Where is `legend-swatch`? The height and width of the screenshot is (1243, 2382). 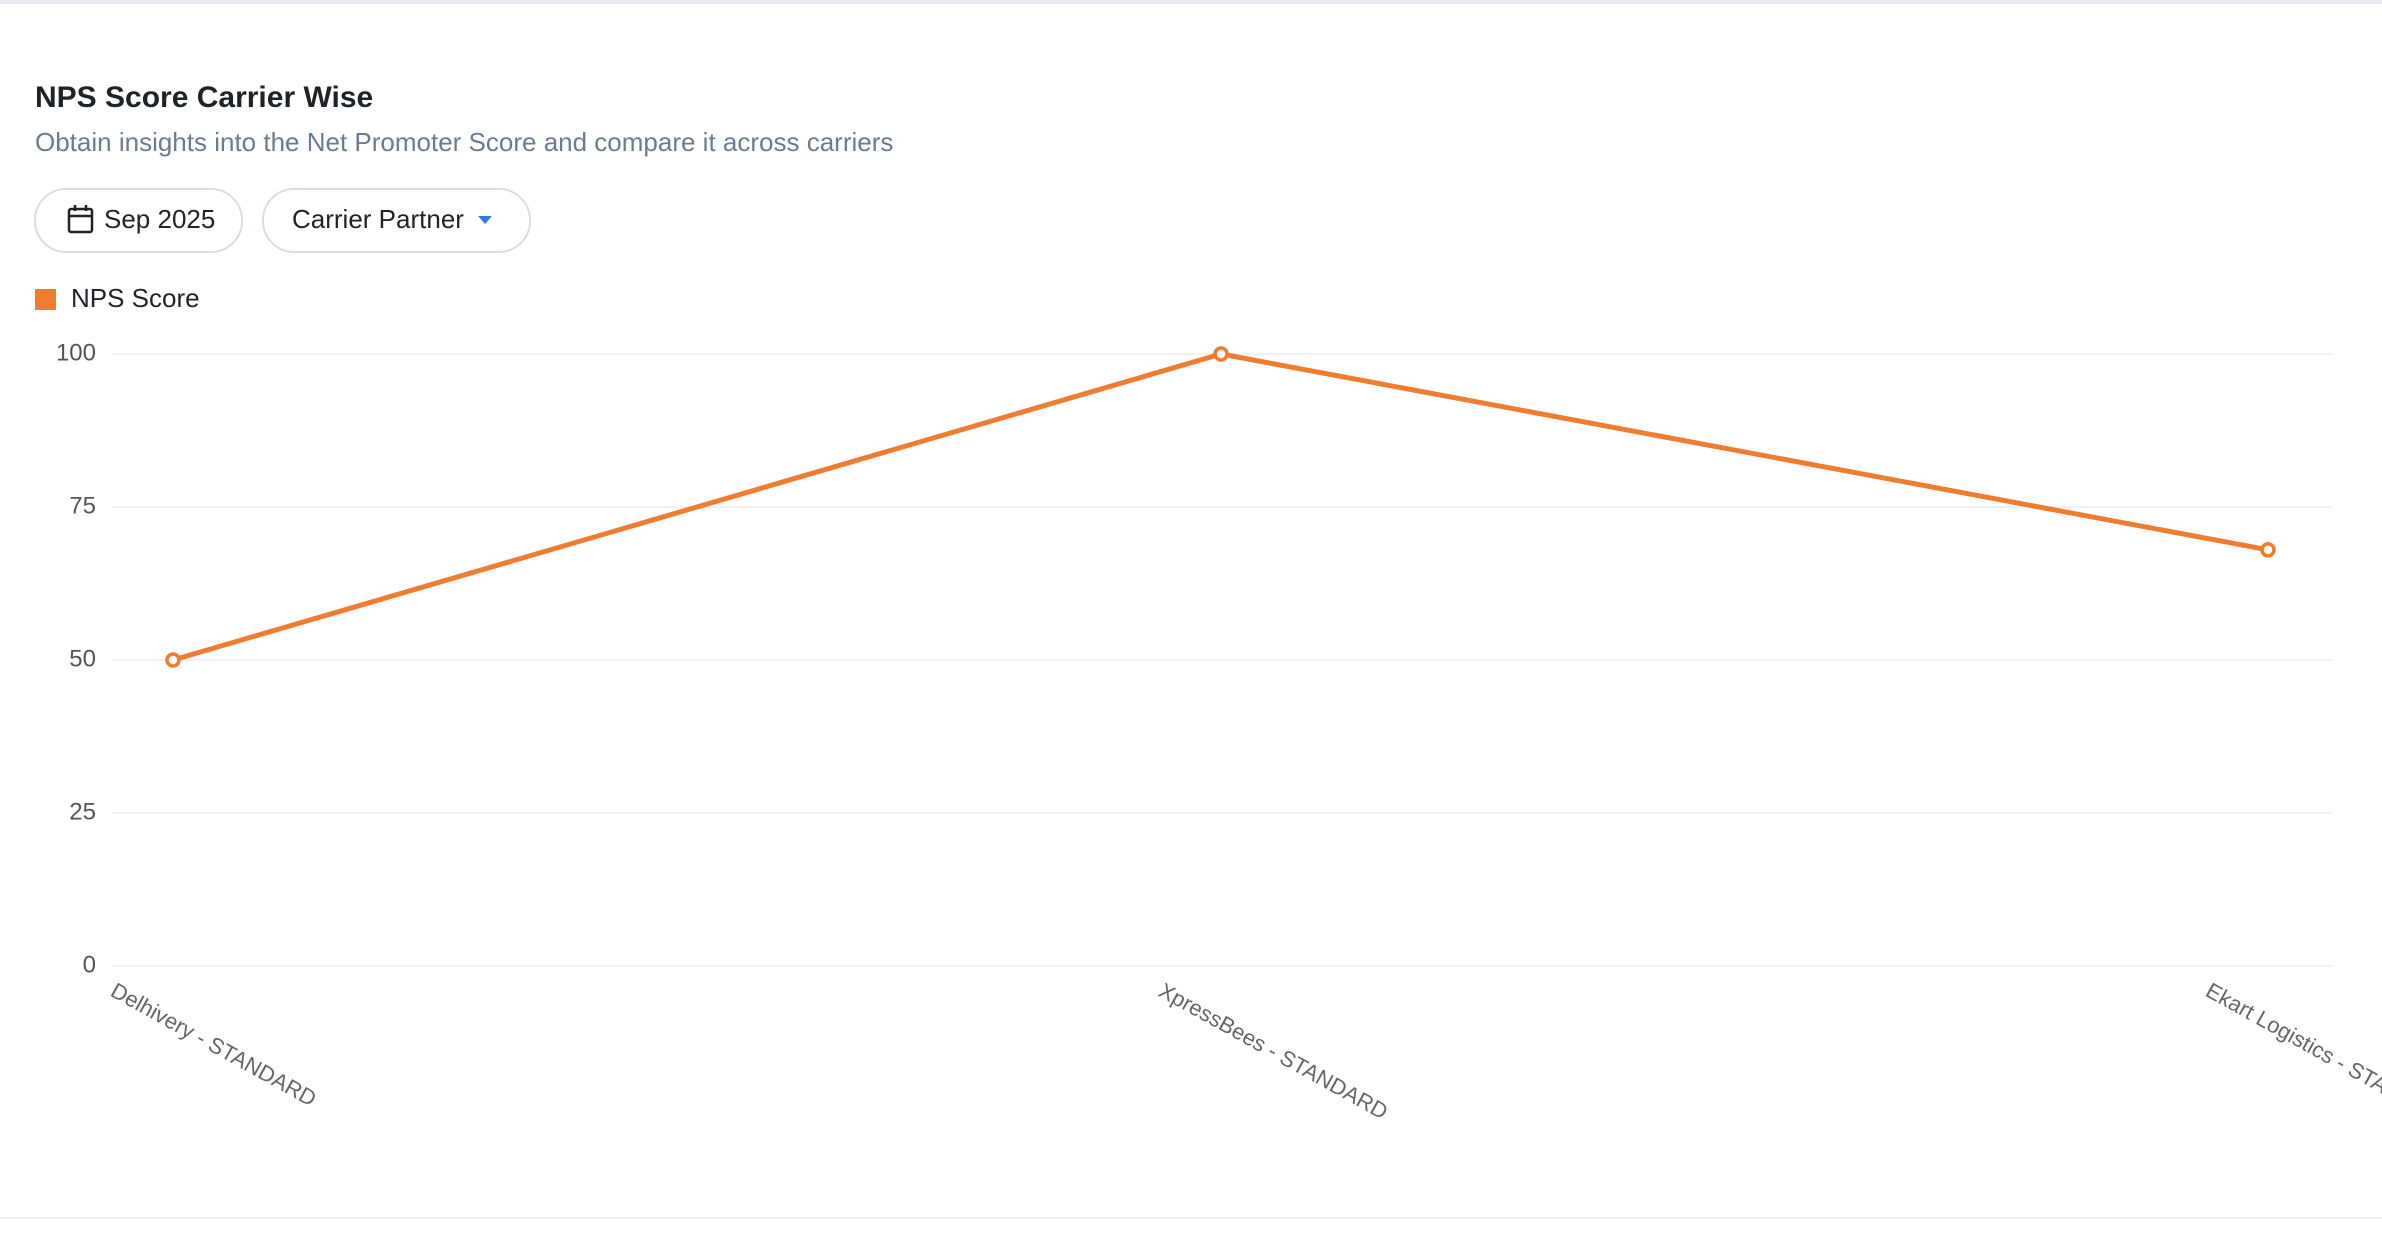
legend-swatch is located at coordinates (45, 299).